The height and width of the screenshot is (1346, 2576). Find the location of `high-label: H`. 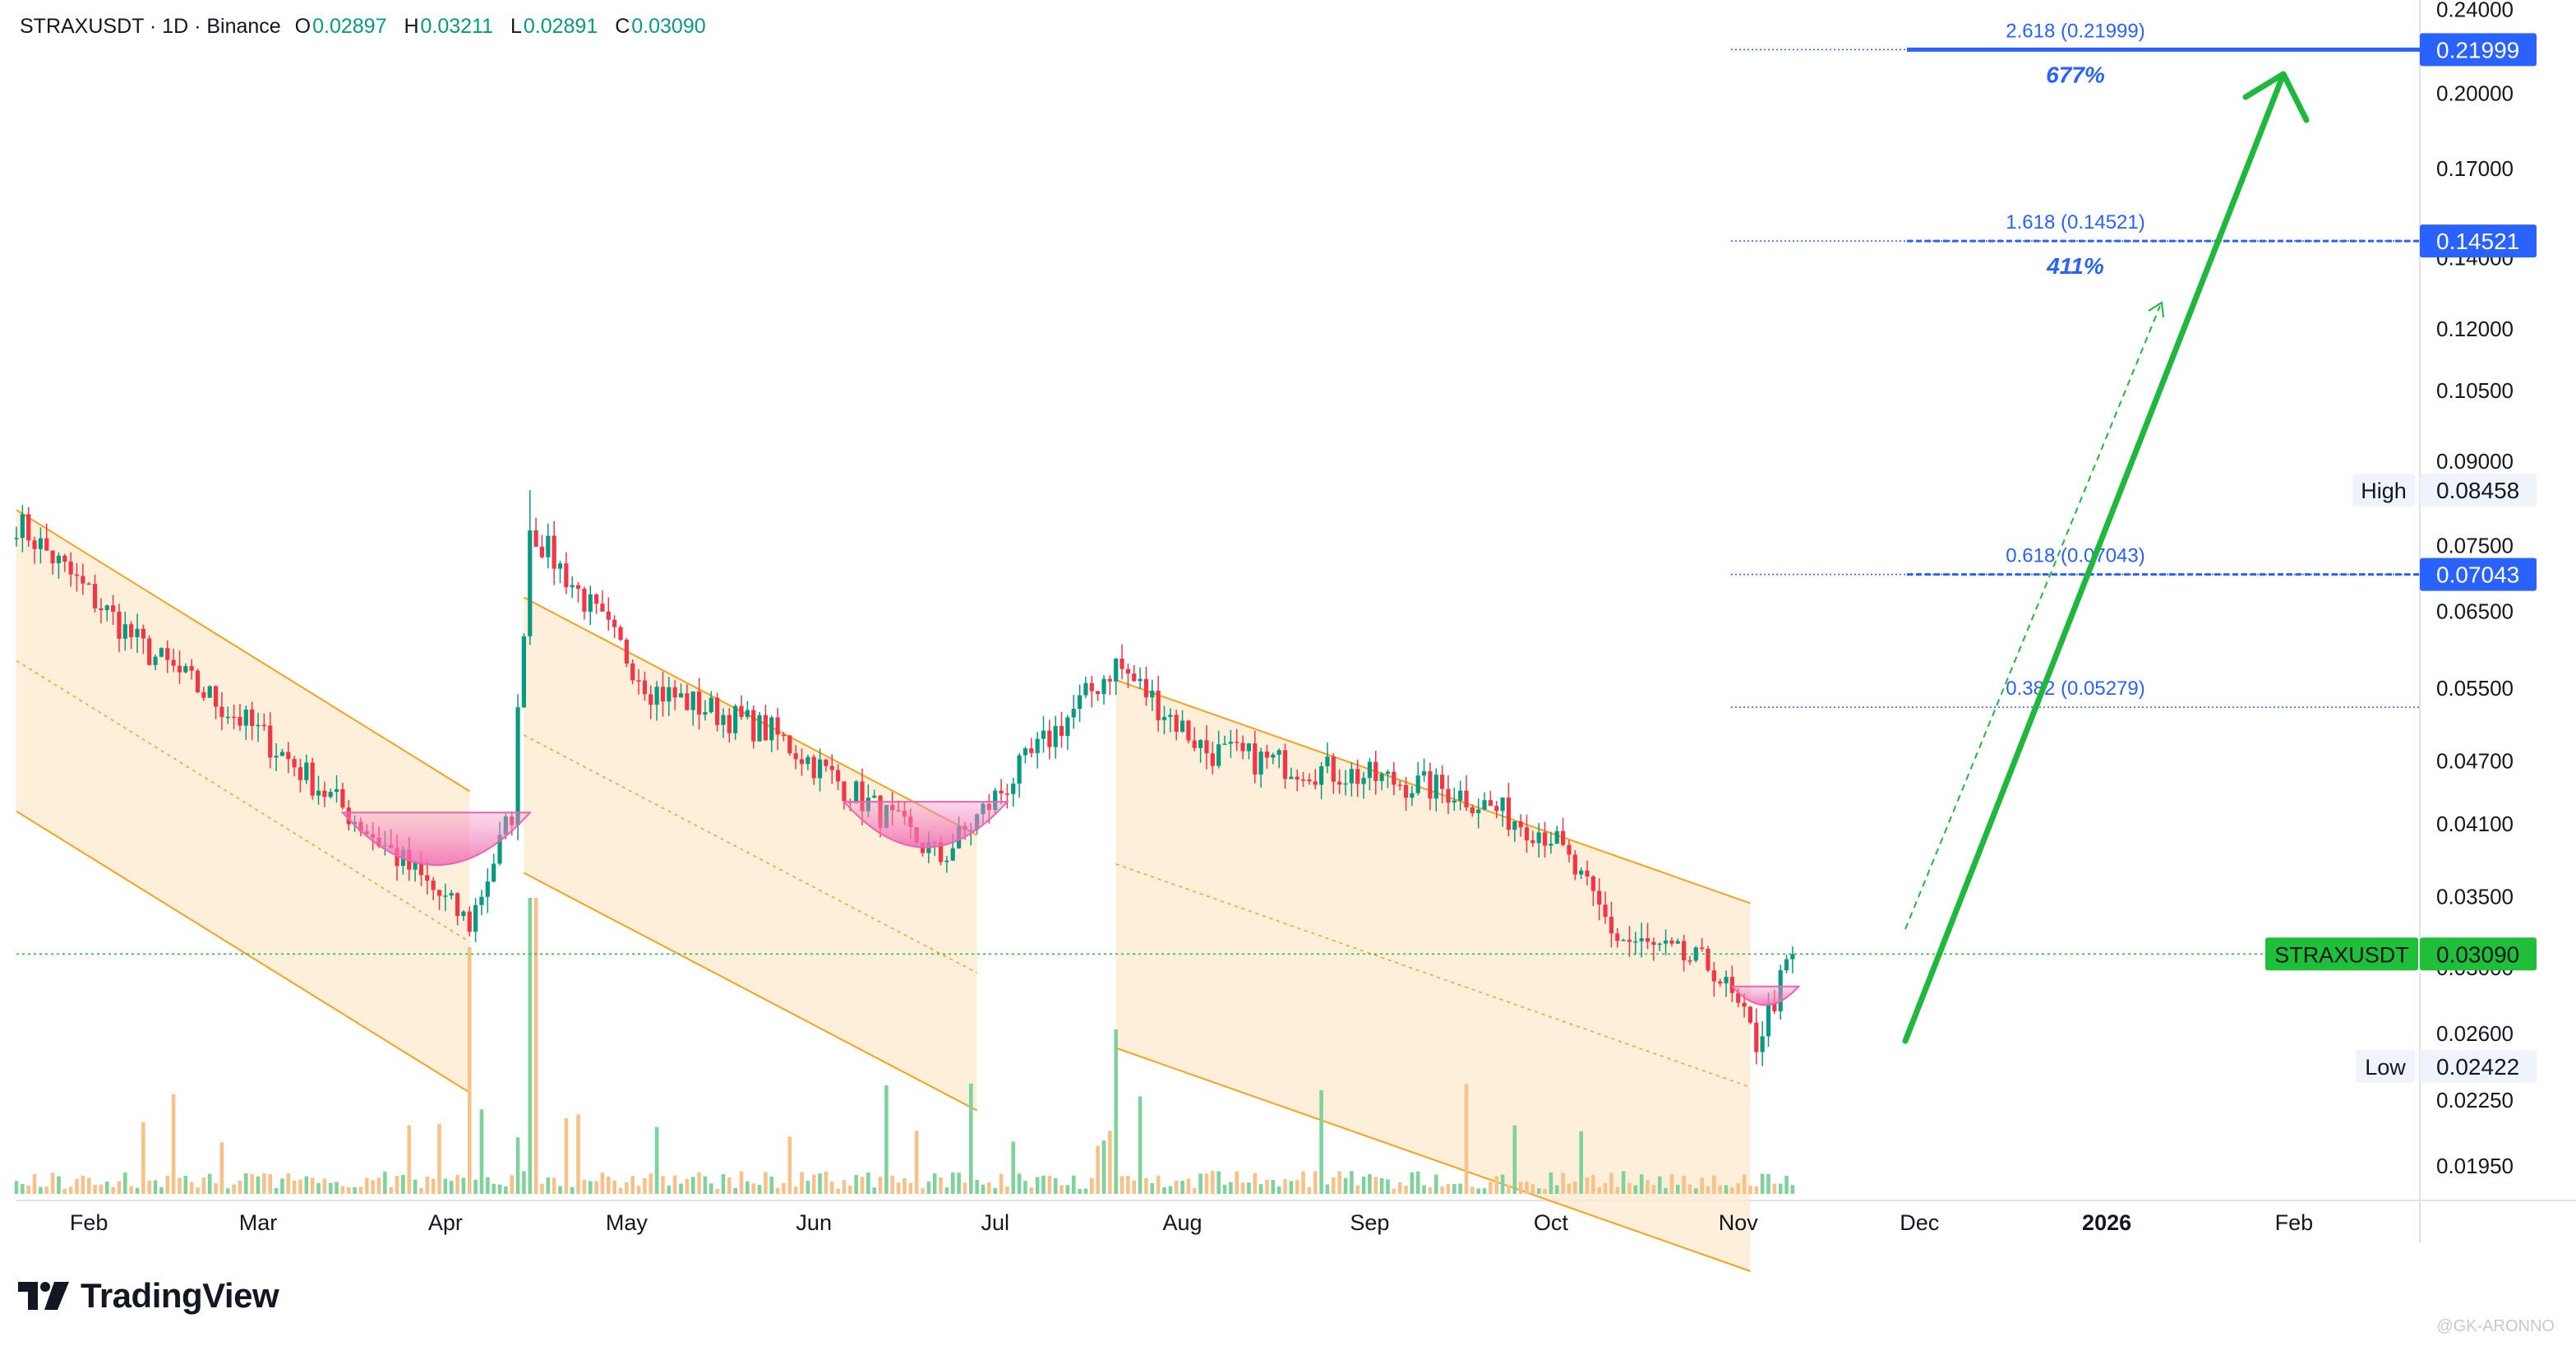

high-label: H is located at coordinates (411, 26).